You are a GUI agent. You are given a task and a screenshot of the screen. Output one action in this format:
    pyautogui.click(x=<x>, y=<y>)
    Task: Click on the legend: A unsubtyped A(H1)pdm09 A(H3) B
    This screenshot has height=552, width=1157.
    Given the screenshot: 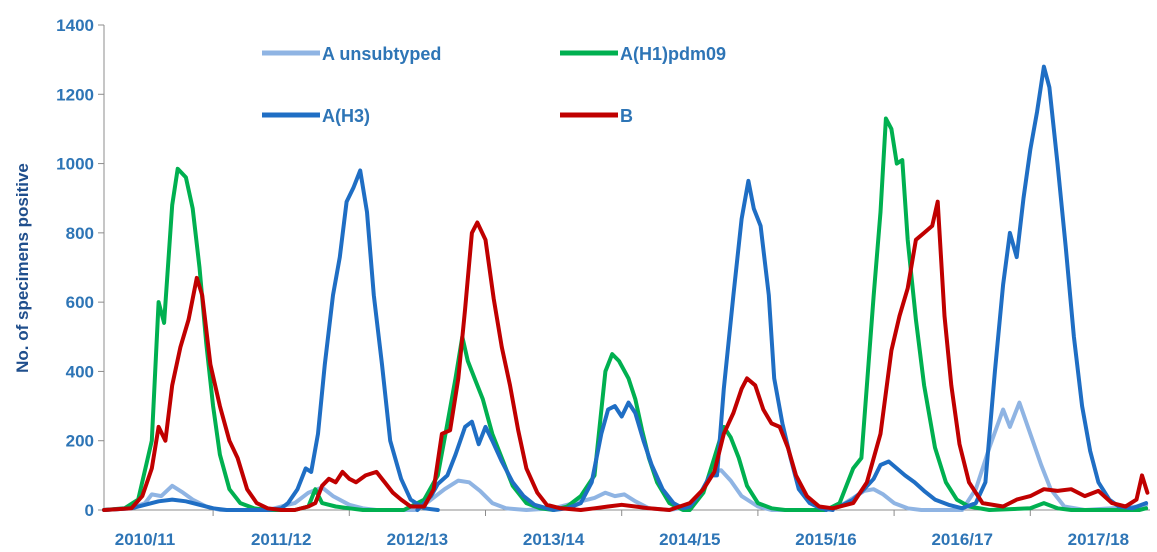 What is the action you would take?
    pyautogui.click(x=494, y=85)
    